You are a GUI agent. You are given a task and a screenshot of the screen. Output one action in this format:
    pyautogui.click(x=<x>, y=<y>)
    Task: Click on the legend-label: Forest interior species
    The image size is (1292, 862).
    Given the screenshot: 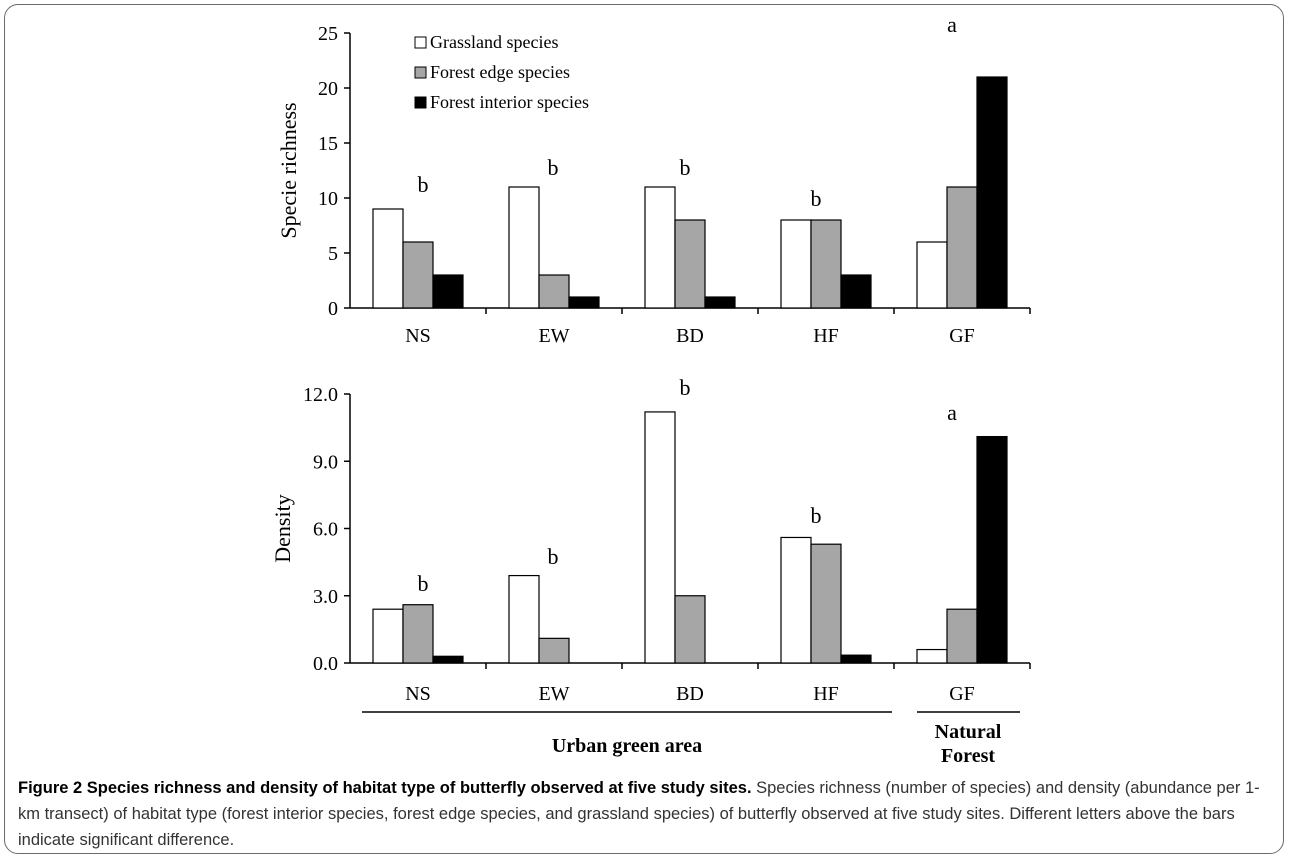 What is the action you would take?
    pyautogui.click(x=509, y=102)
    